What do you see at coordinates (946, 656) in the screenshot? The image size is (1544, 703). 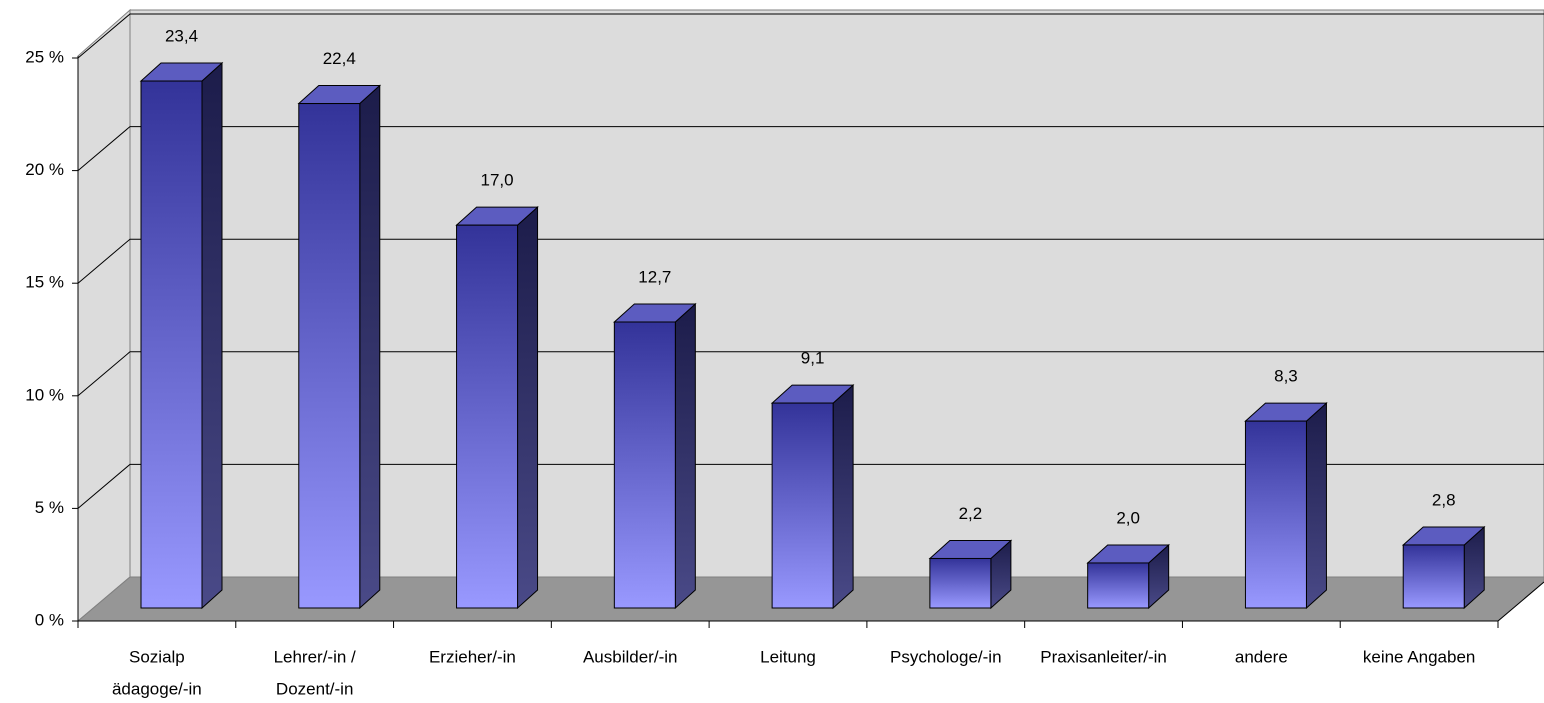 I see `x-tick-label: Psychologe/-in` at bounding box center [946, 656].